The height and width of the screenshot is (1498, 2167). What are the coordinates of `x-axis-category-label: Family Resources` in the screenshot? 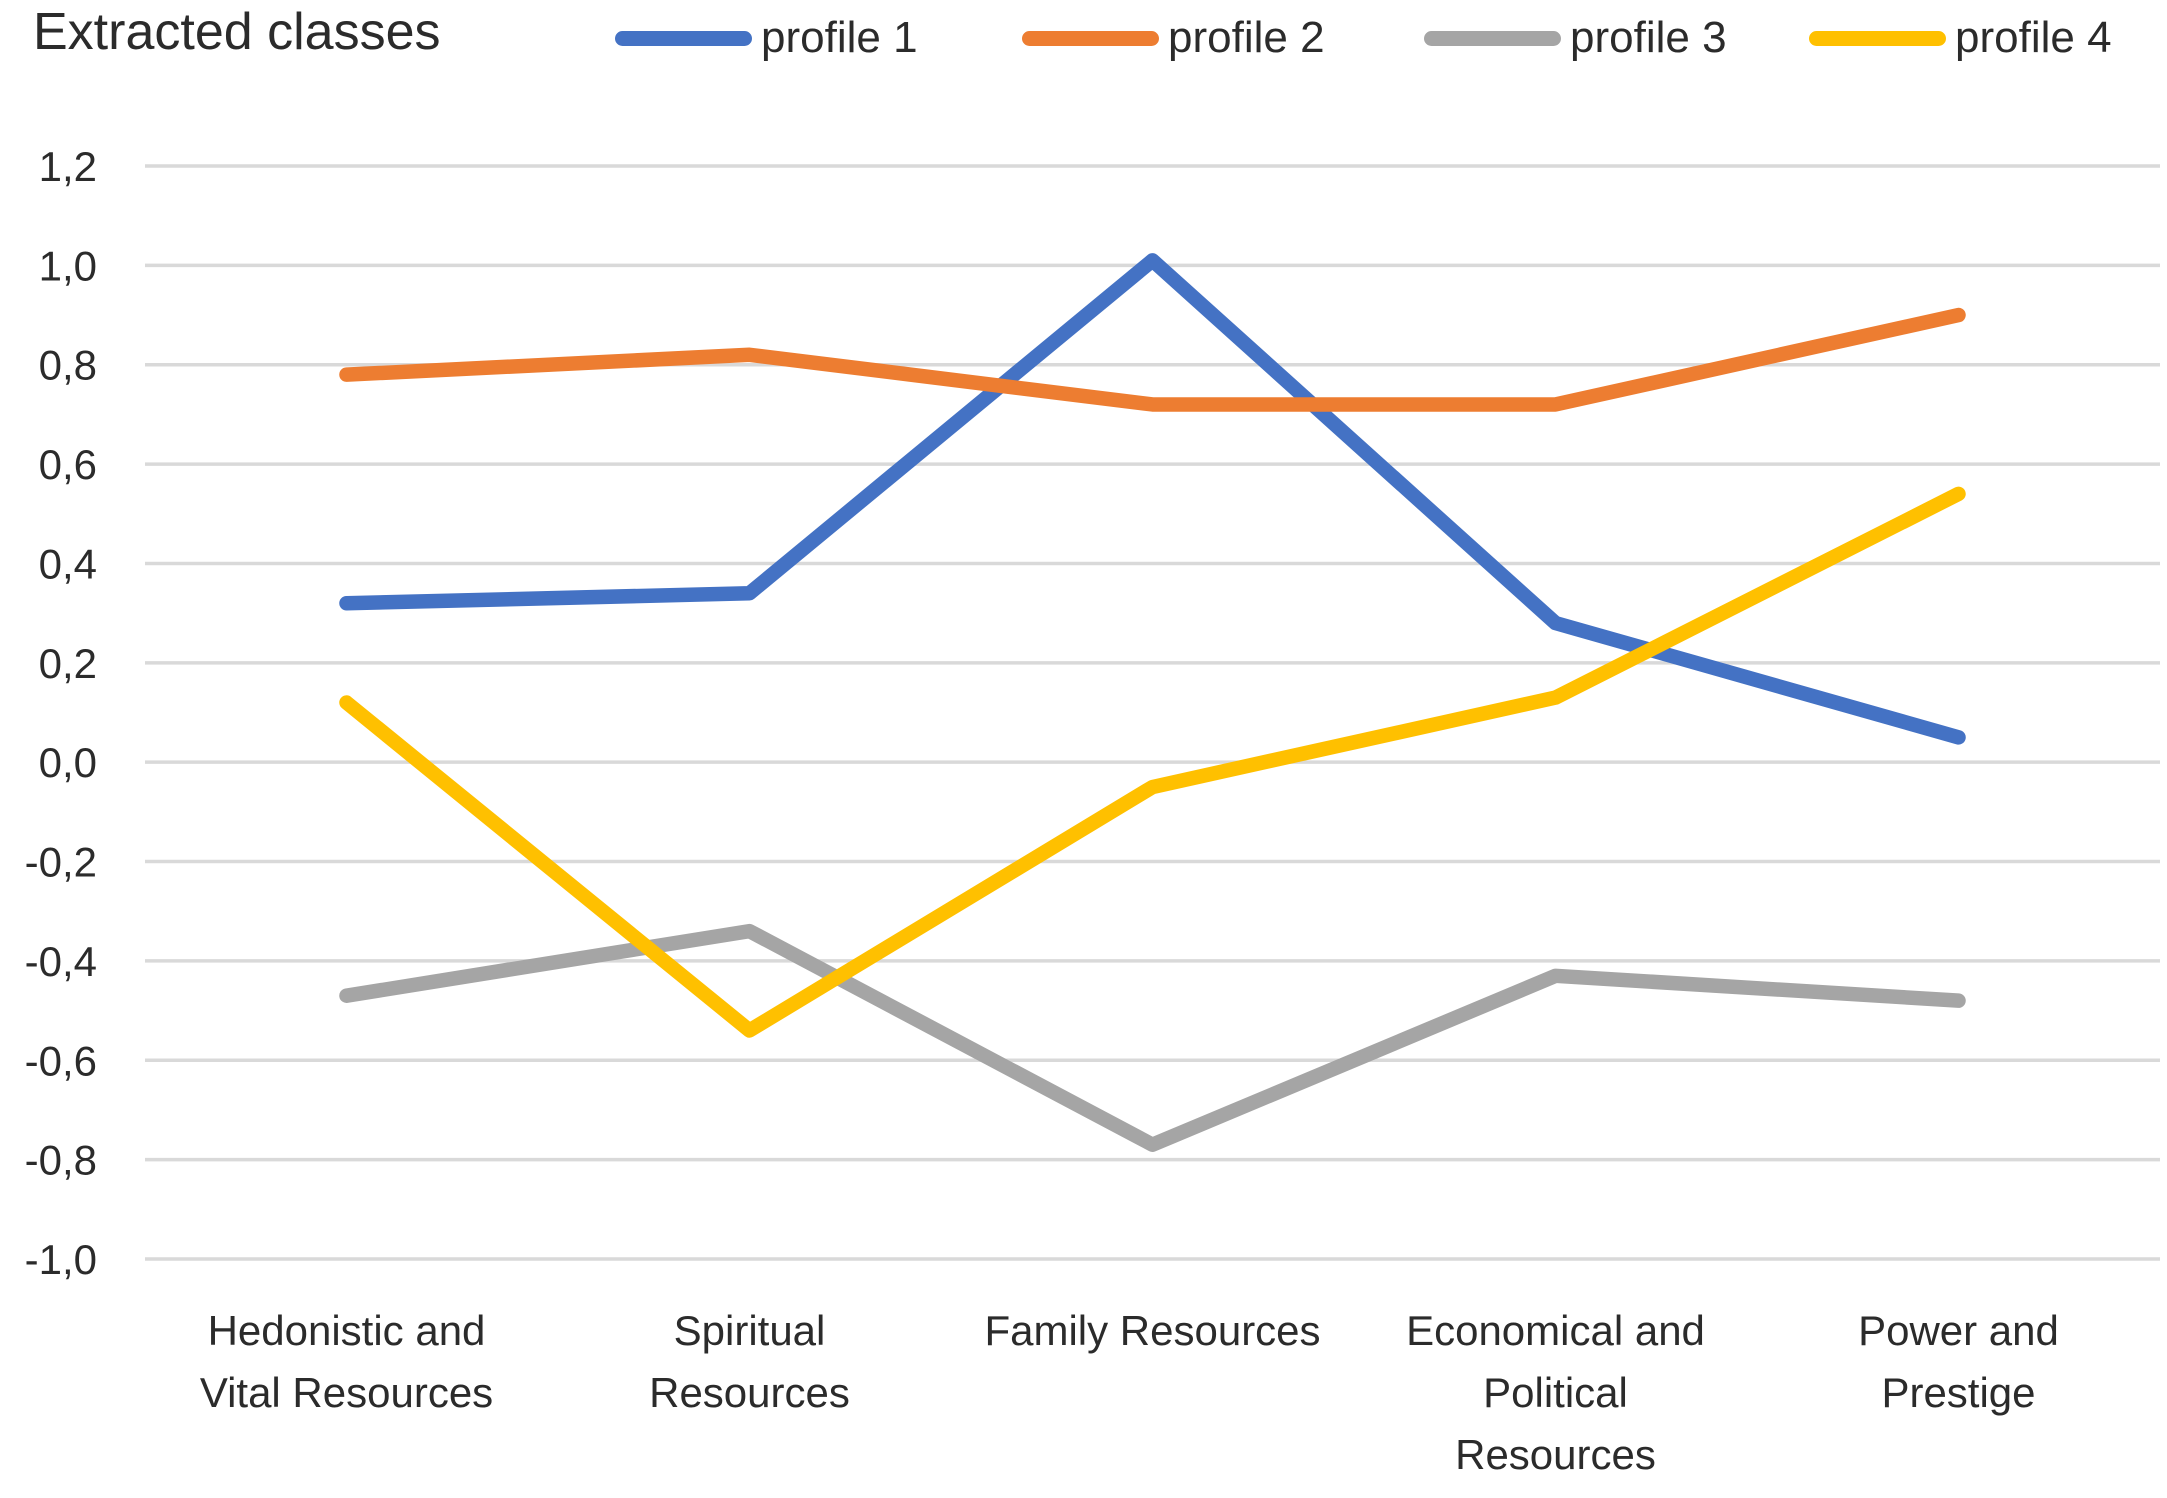 It's located at (1152, 1330).